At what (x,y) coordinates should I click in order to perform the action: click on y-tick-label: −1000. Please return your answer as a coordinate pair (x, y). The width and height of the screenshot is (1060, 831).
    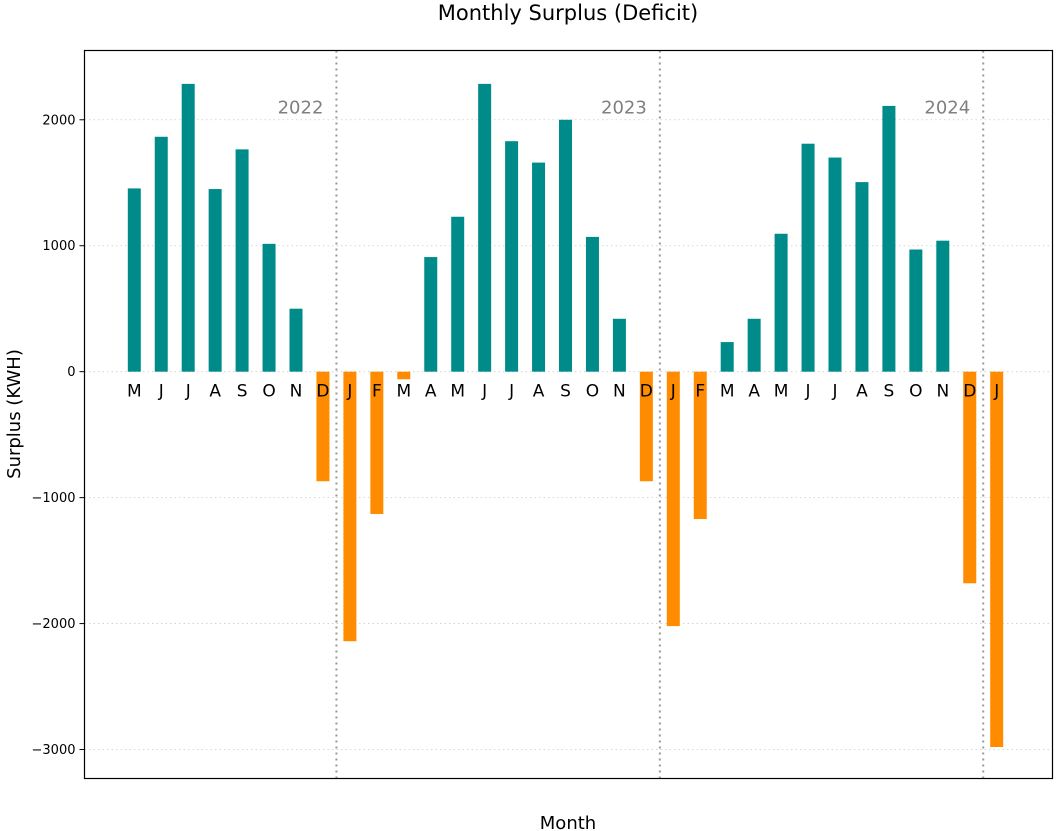
    Looking at the image, I should click on (54, 498).